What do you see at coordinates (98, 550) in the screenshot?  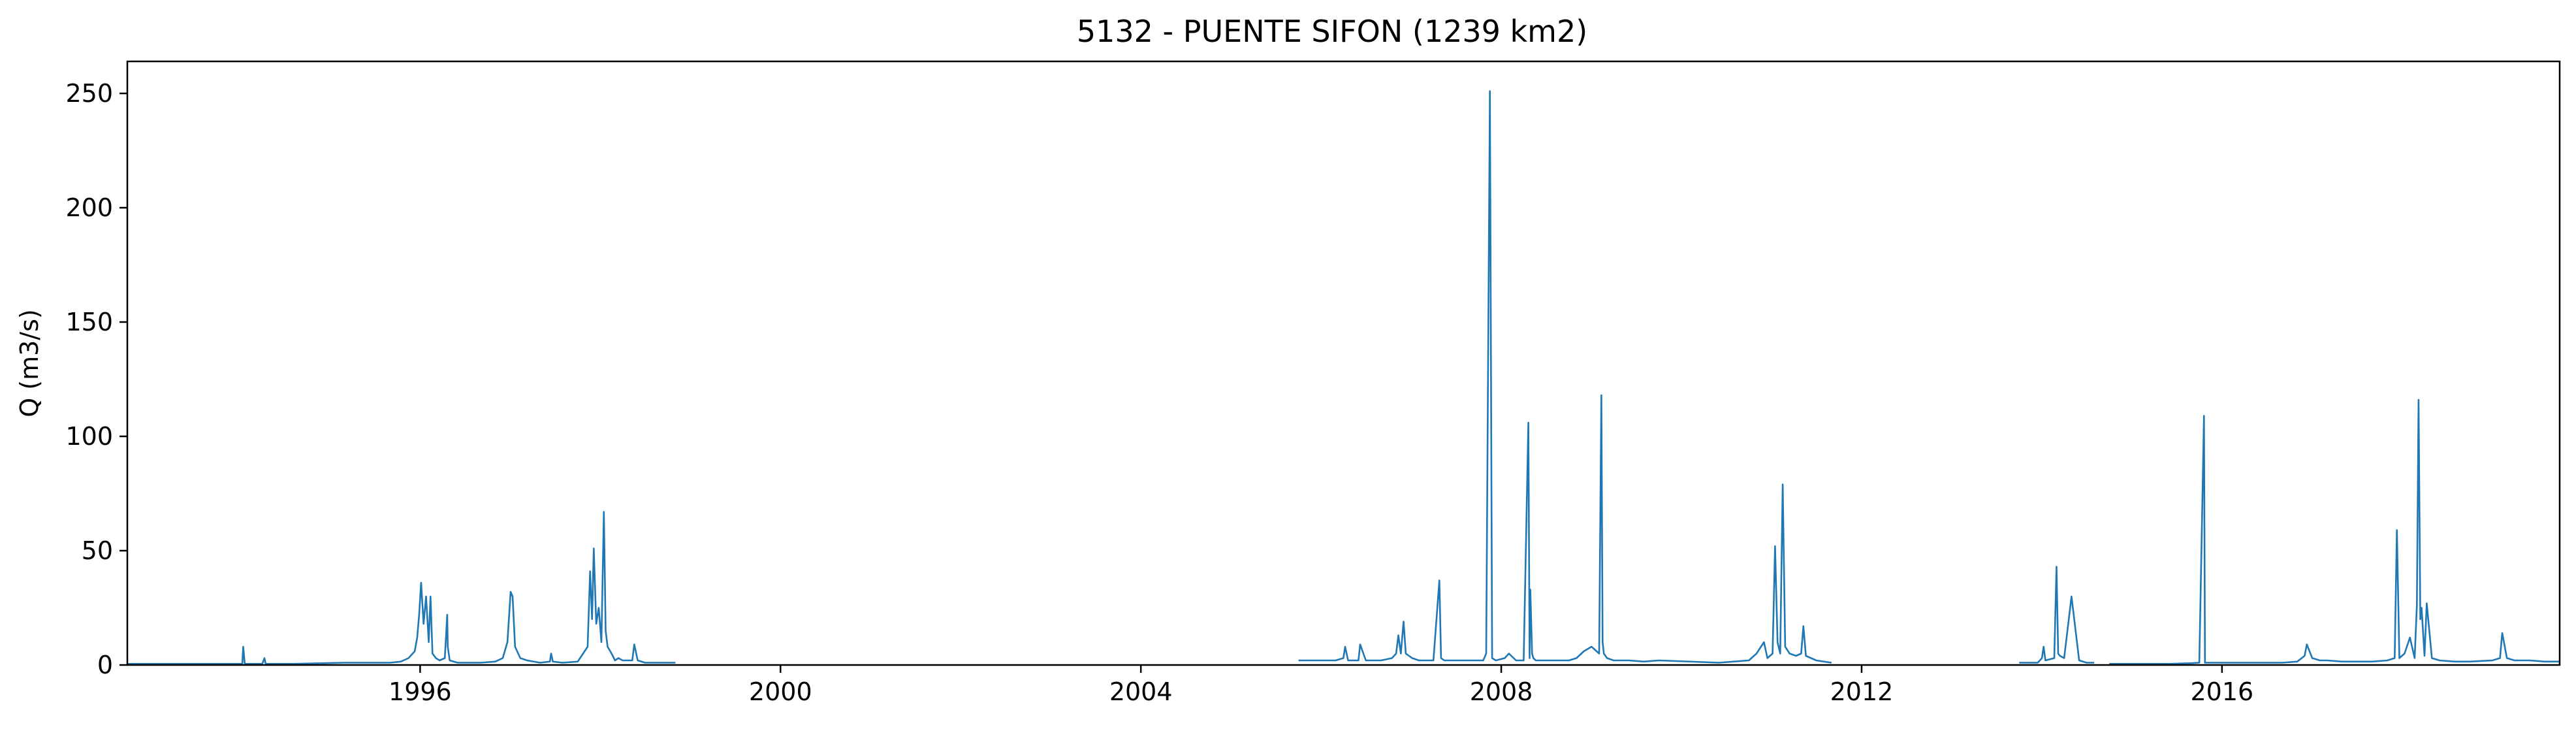 I see `y-tick-label: 50` at bounding box center [98, 550].